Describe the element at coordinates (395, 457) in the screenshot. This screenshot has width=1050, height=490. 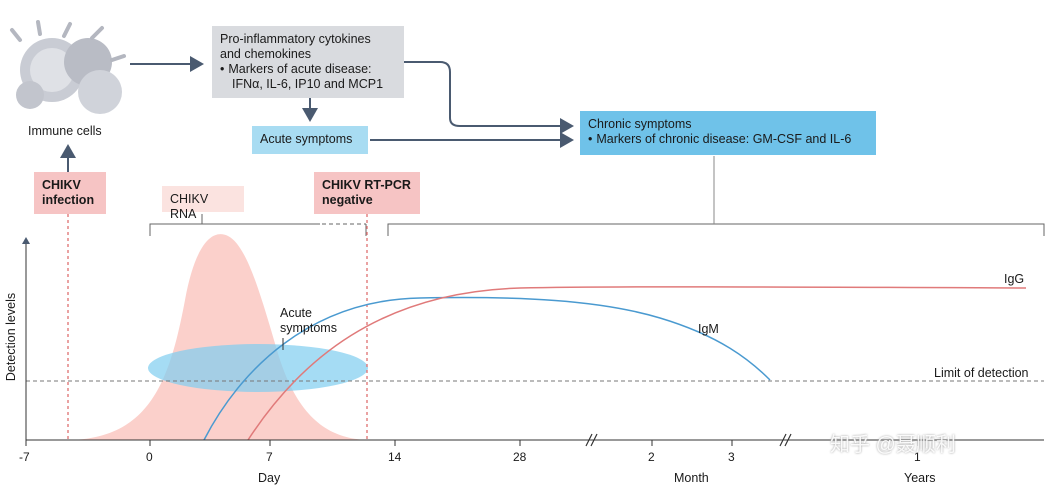
I see `tick-day-14: 14` at that location.